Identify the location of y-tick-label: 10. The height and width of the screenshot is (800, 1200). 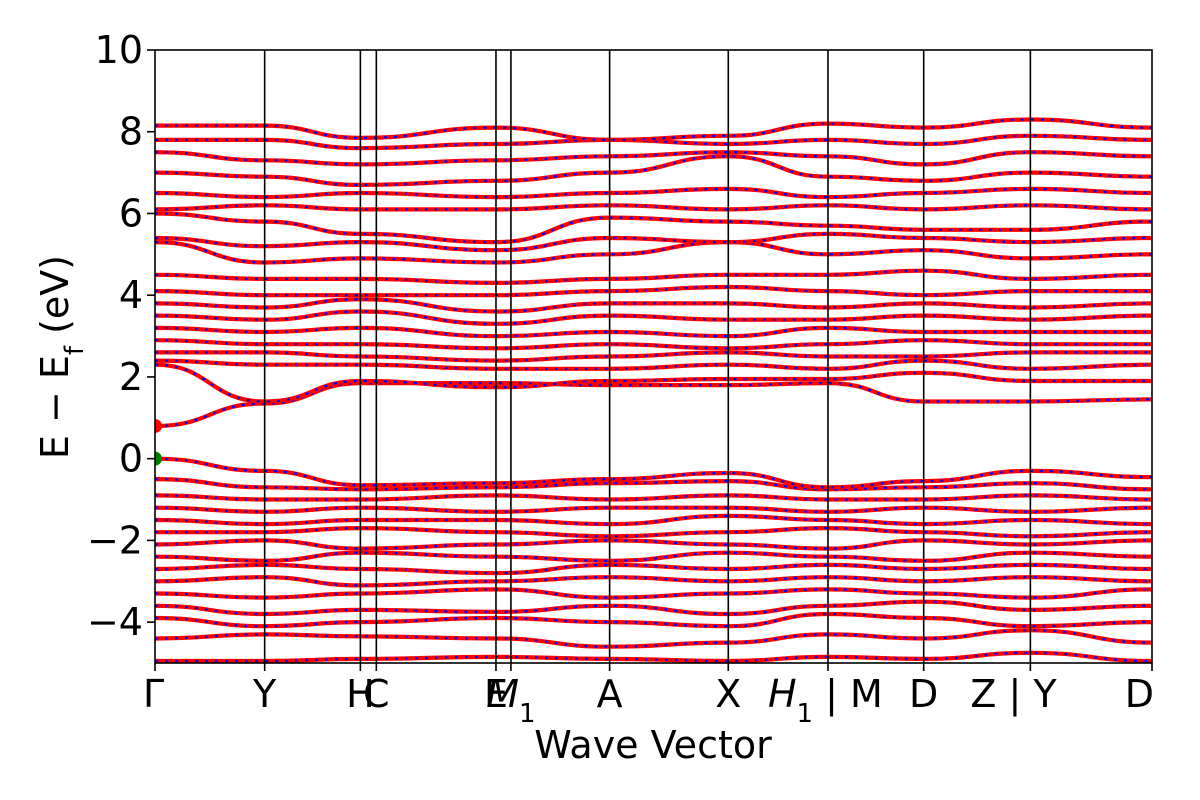
(119, 50).